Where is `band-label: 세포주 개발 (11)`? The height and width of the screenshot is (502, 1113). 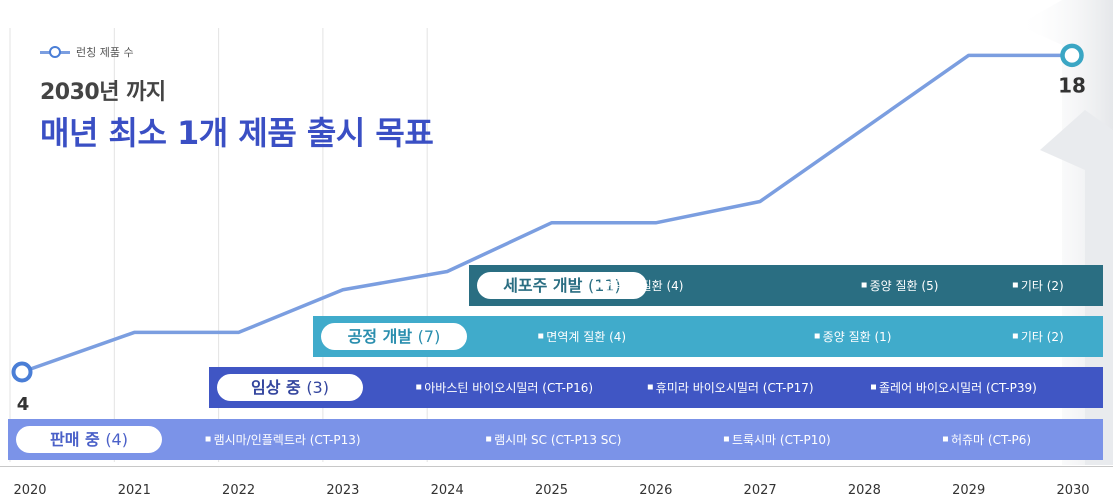
band-label: 세포주 개발 (11) is located at coordinates (562, 285).